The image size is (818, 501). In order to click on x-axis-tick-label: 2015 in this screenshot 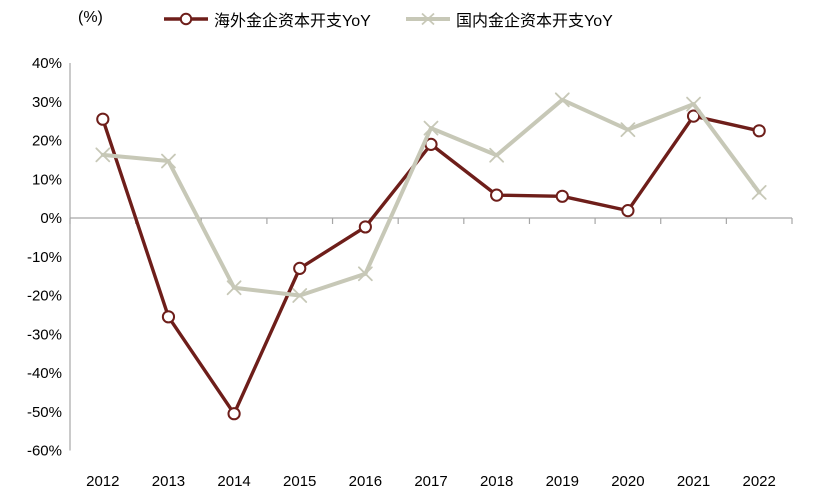, I will do `click(299, 481)`.